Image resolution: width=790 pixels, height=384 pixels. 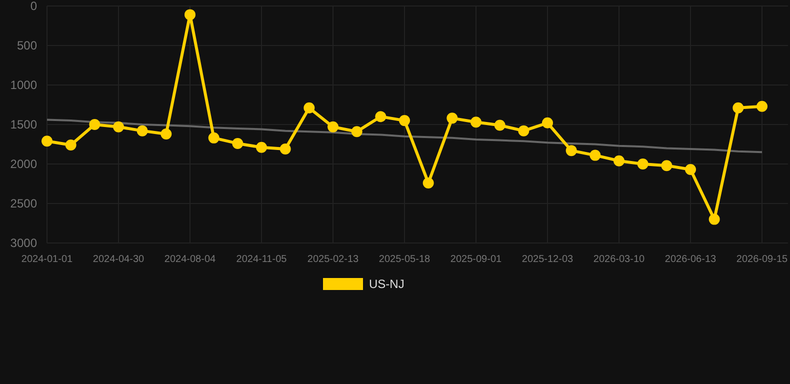 I want to click on line-series, so click(x=404, y=136).